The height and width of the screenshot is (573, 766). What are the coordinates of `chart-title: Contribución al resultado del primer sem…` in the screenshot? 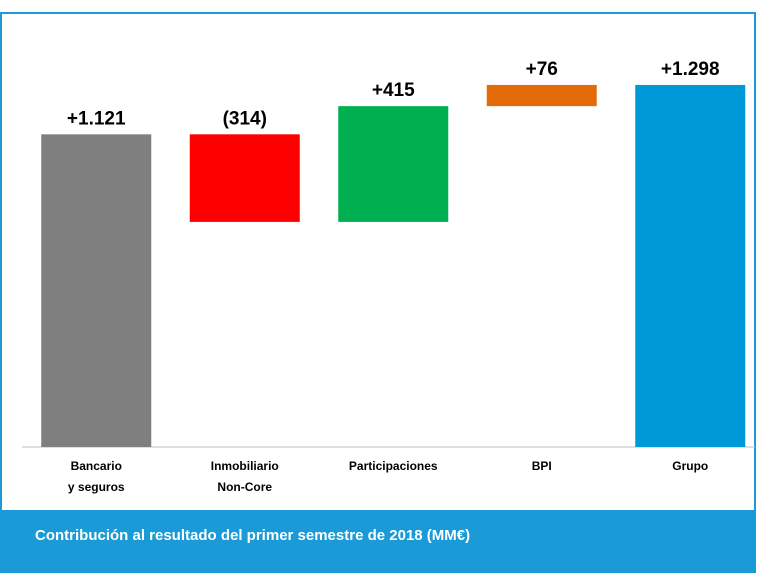 It's located at (252, 535).